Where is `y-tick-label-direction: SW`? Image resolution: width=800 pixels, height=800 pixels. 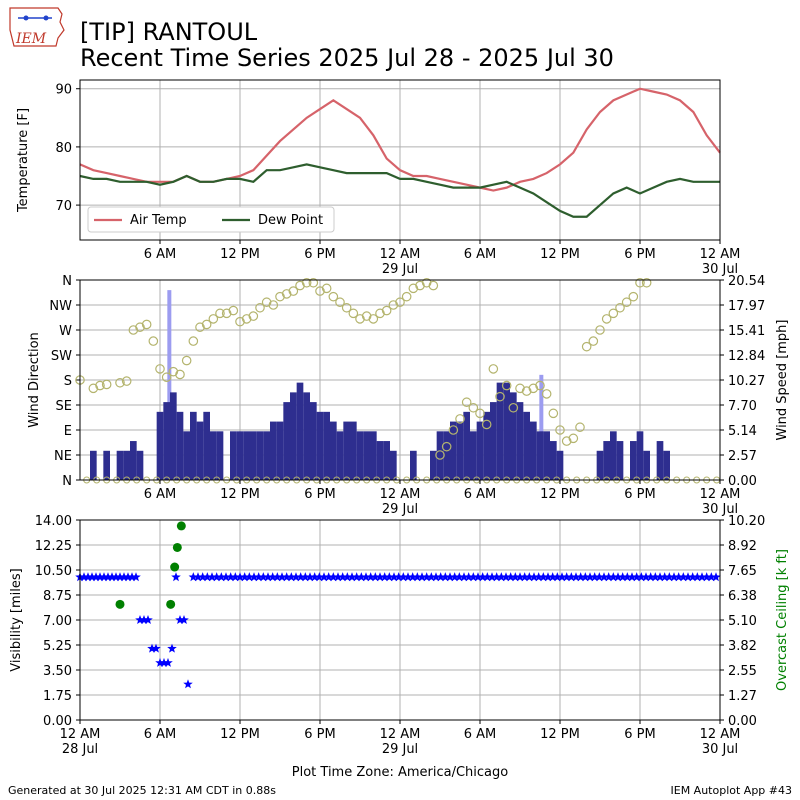
y-tick-label-direction: SW is located at coordinates (61, 356).